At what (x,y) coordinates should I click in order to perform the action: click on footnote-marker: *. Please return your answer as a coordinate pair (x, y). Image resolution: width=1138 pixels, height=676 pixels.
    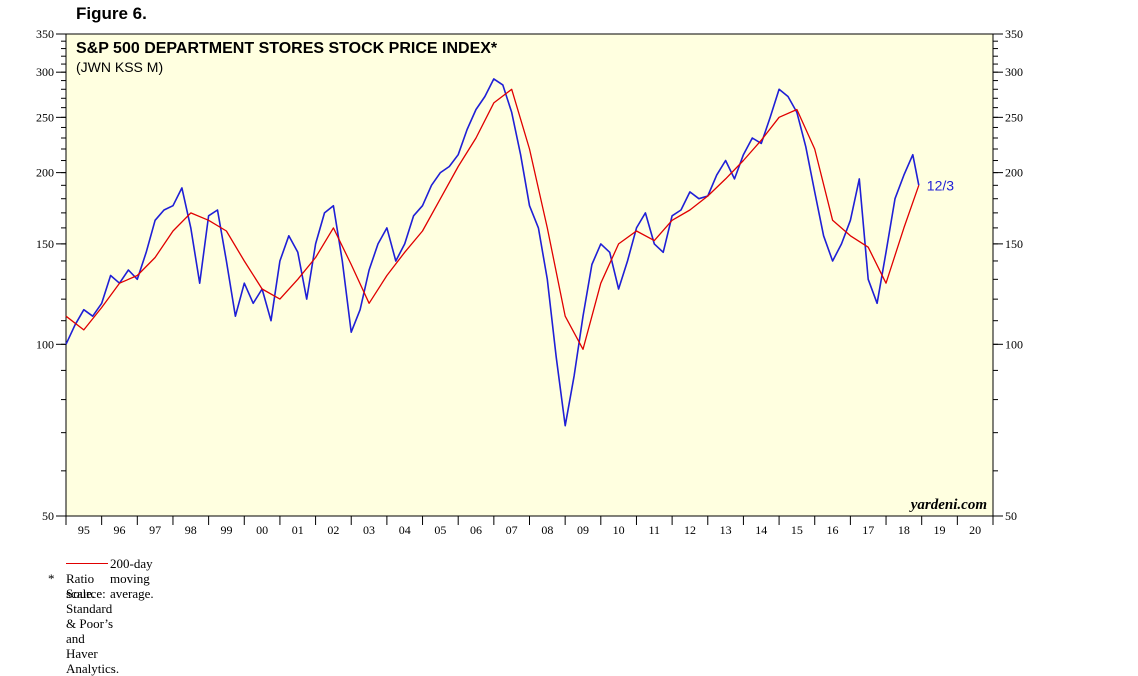
    Looking at the image, I should click on (51, 578).